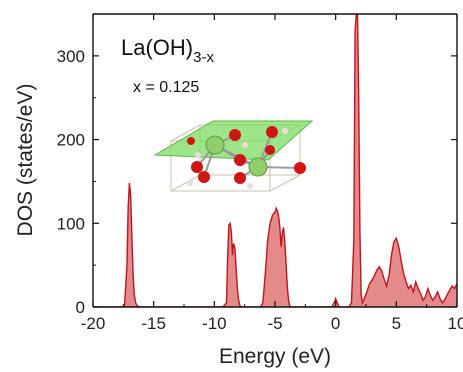 Image resolution: width=463 pixels, height=372 pixels. What do you see at coordinates (335, 323) in the screenshot?
I see `x-tick-label: 0` at bounding box center [335, 323].